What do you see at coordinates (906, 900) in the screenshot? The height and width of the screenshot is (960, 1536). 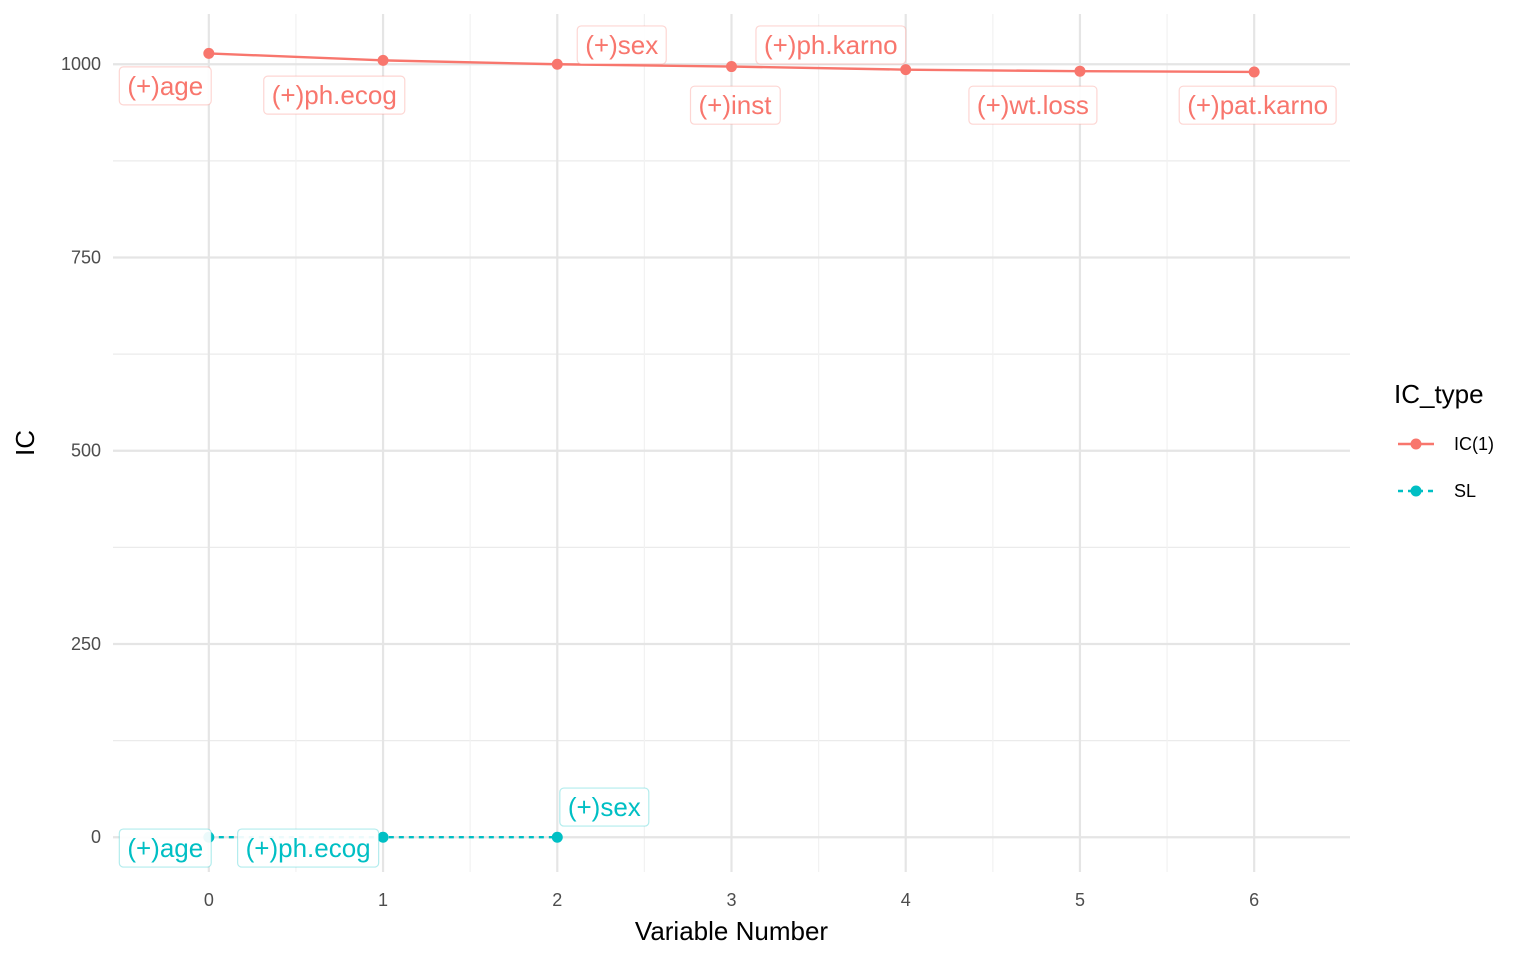 I see `x-tick-label: 4` at bounding box center [906, 900].